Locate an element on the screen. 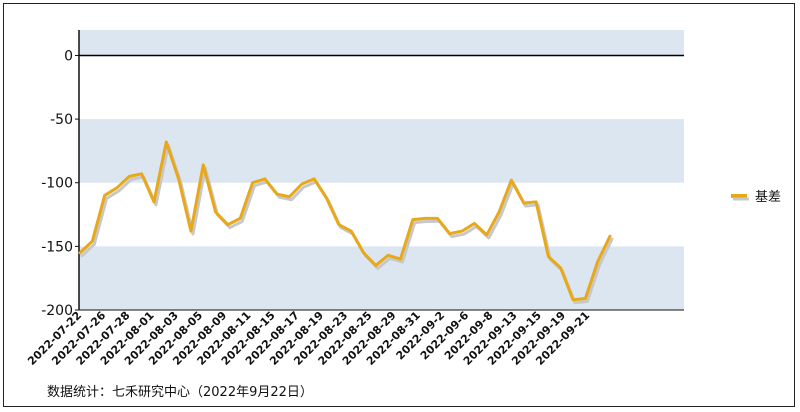  source-note: 数据统计：七禾研究中心（2022年9月22日） is located at coordinates (180, 392).